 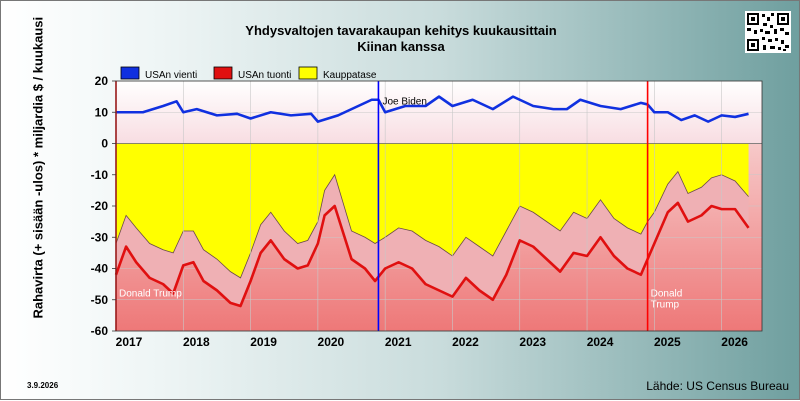 What do you see at coordinates (171, 75) in the screenshot?
I see `legend-label: USAn vienti` at bounding box center [171, 75].